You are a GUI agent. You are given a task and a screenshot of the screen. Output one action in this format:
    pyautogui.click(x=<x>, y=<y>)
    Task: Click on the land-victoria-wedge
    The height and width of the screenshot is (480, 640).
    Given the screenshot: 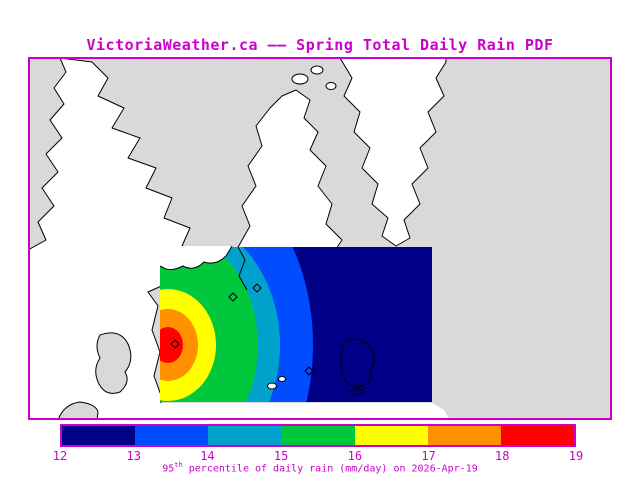 What is the action you would take?
    pyautogui.click(x=196, y=258)
    